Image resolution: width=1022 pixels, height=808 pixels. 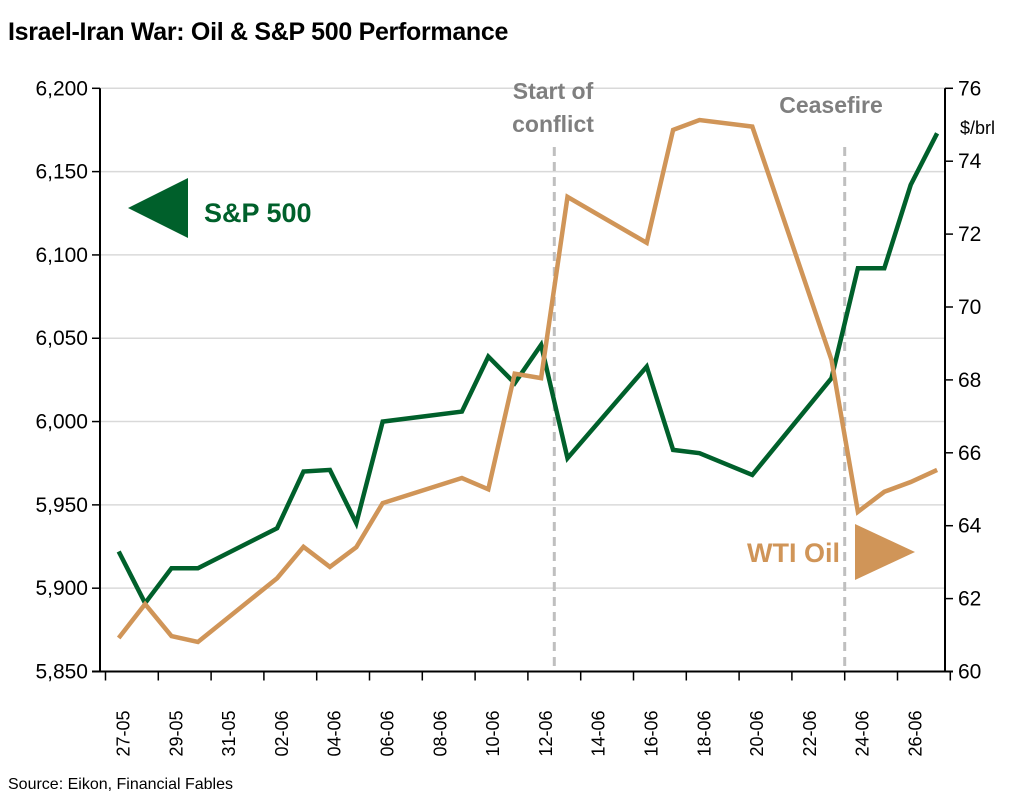 What do you see at coordinates (158, 208) in the screenshot?
I see `left-arrow-icon` at bounding box center [158, 208].